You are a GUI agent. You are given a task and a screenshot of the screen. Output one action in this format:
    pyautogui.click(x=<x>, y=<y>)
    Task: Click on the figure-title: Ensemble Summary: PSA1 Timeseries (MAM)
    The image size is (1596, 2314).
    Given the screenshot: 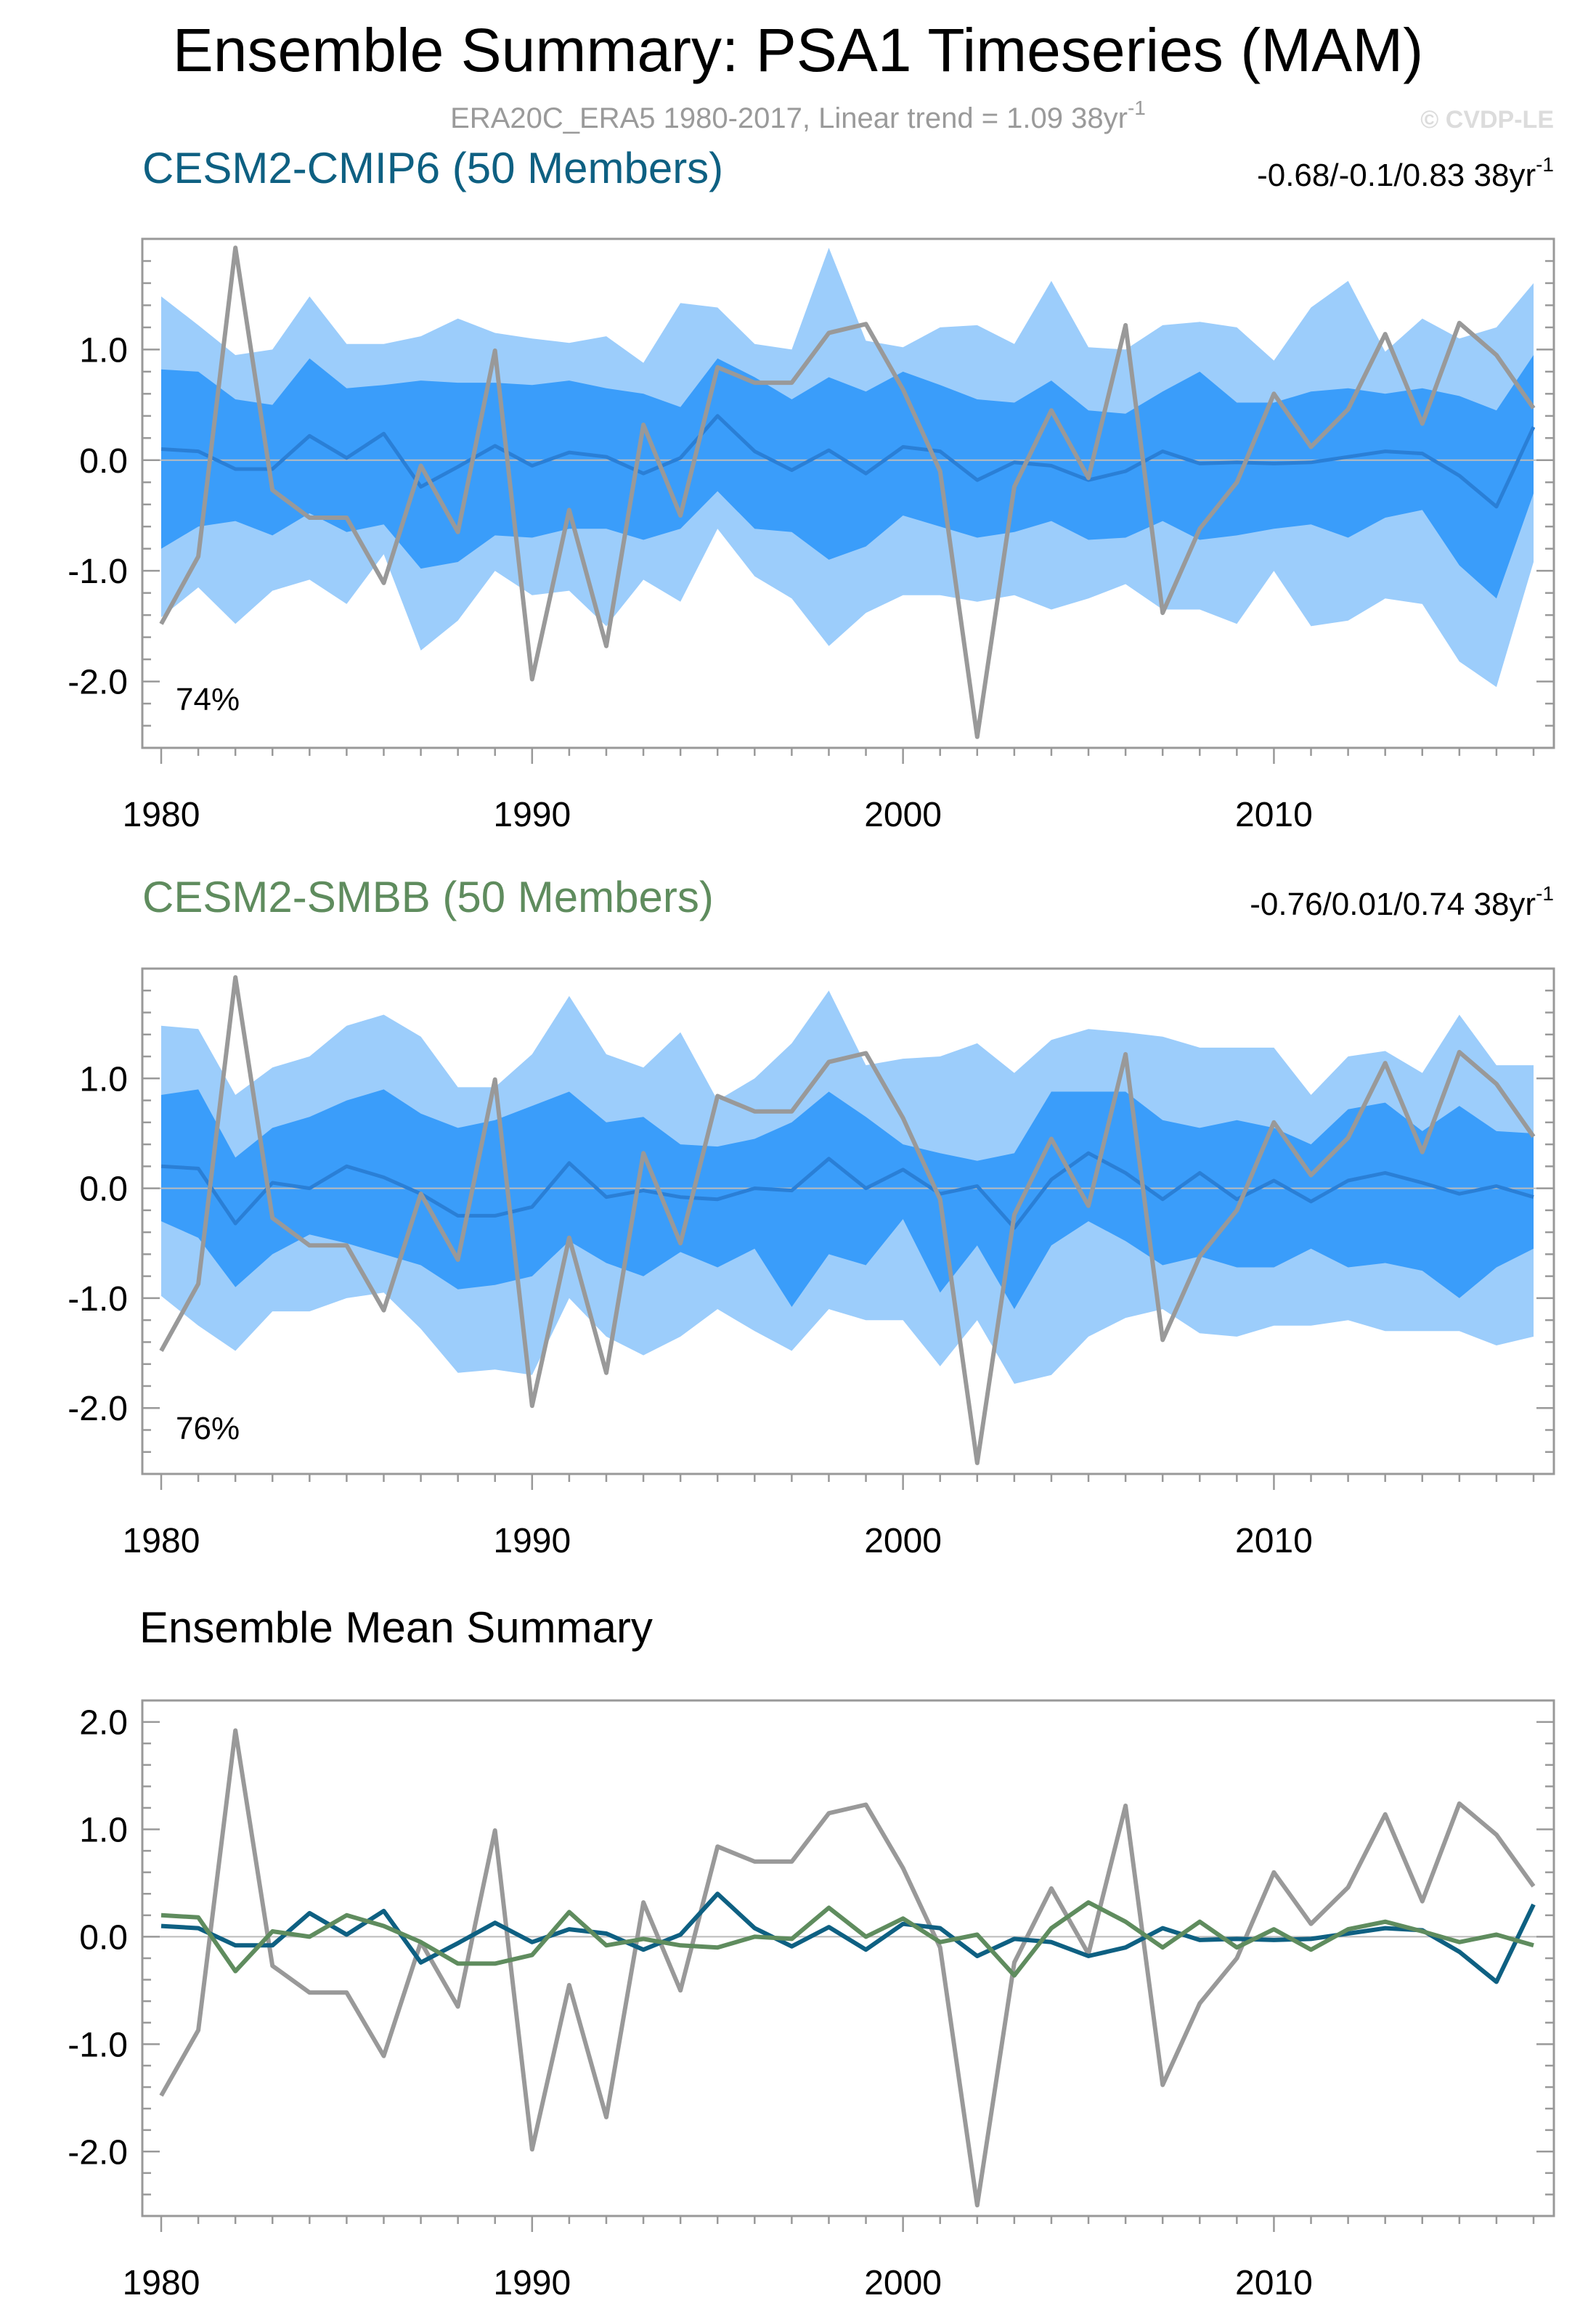 What is the action you would take?
    pyautogui.click(x=798, y=50)
    